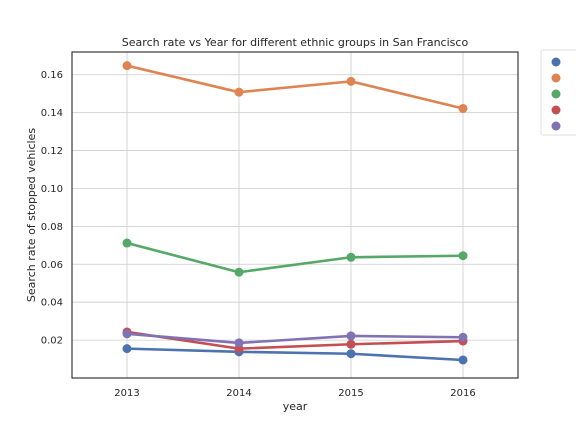 Image resolution: width=576 pixels, height=432 pixels. What do you see at coordinates (52, 303) in the screenshot?
I see `y-tick-label: 0.04` at bounding box center [52, 303].